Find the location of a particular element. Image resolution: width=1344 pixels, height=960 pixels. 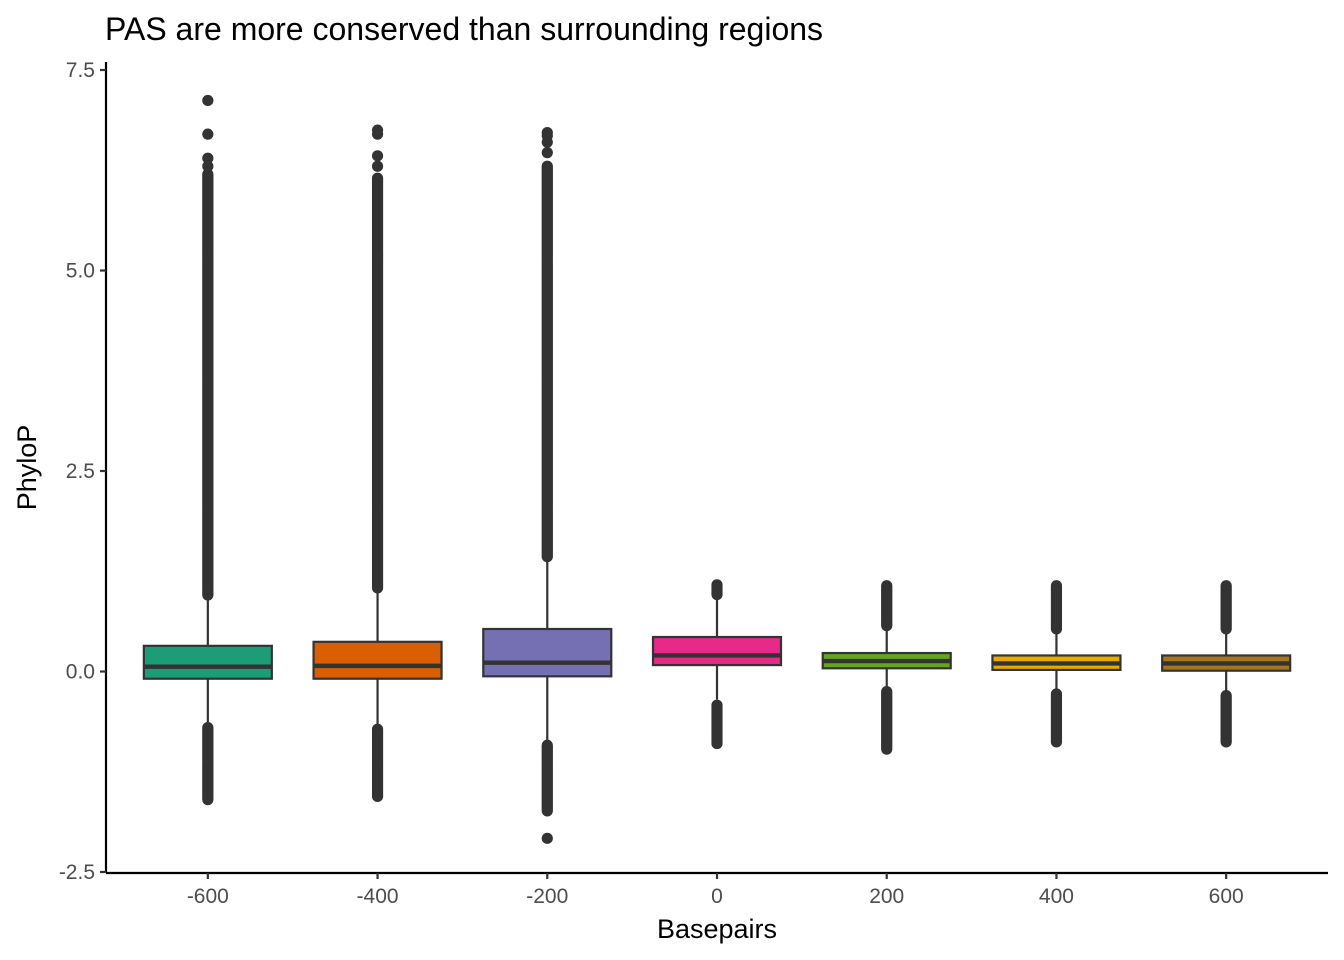

x-tick-label: 400 is located at coordinates (1056, 896).